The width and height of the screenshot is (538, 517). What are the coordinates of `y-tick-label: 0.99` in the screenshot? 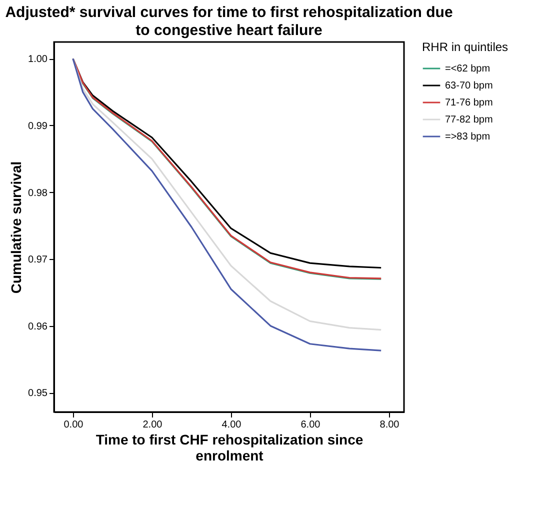 It's located at (38, 126).